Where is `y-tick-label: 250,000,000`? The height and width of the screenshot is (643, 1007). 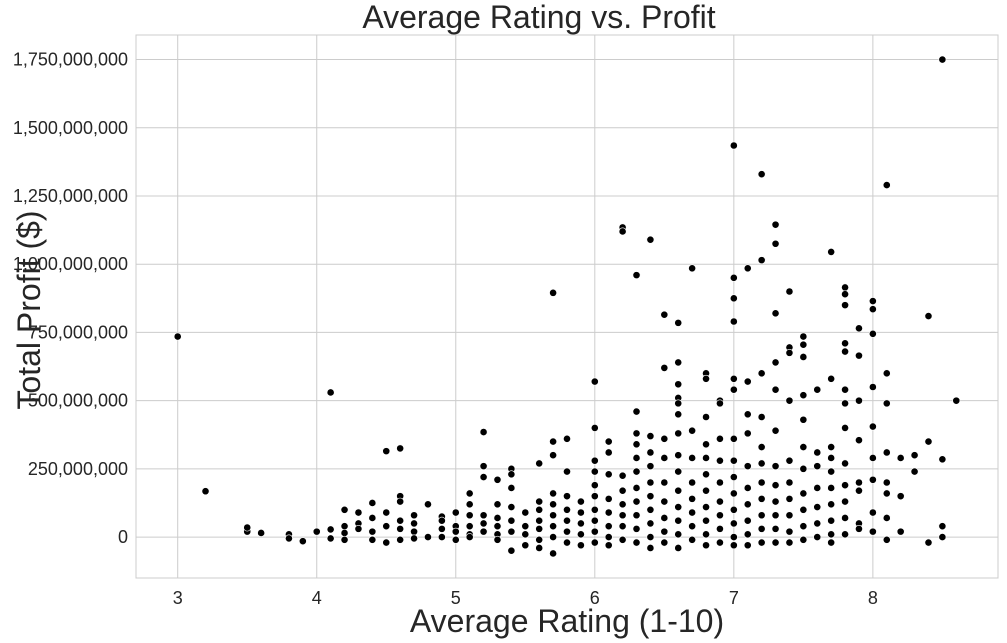
y-tick-label: 250,000,000 is located at coordinates (78, 469).